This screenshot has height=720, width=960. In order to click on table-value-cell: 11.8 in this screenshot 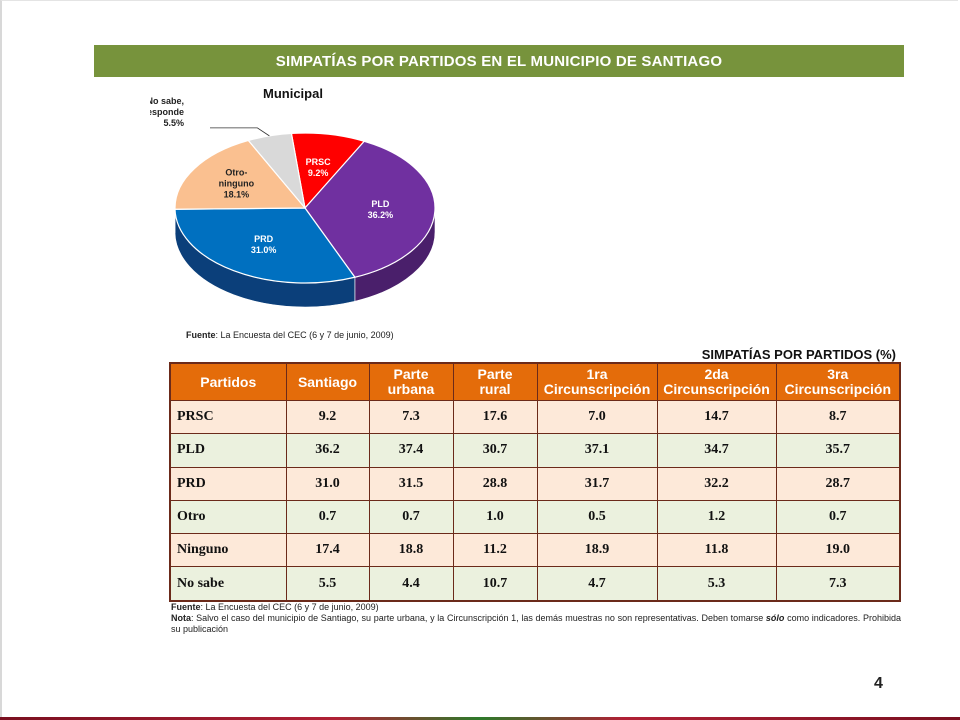, I will do `click(716, 550)`.